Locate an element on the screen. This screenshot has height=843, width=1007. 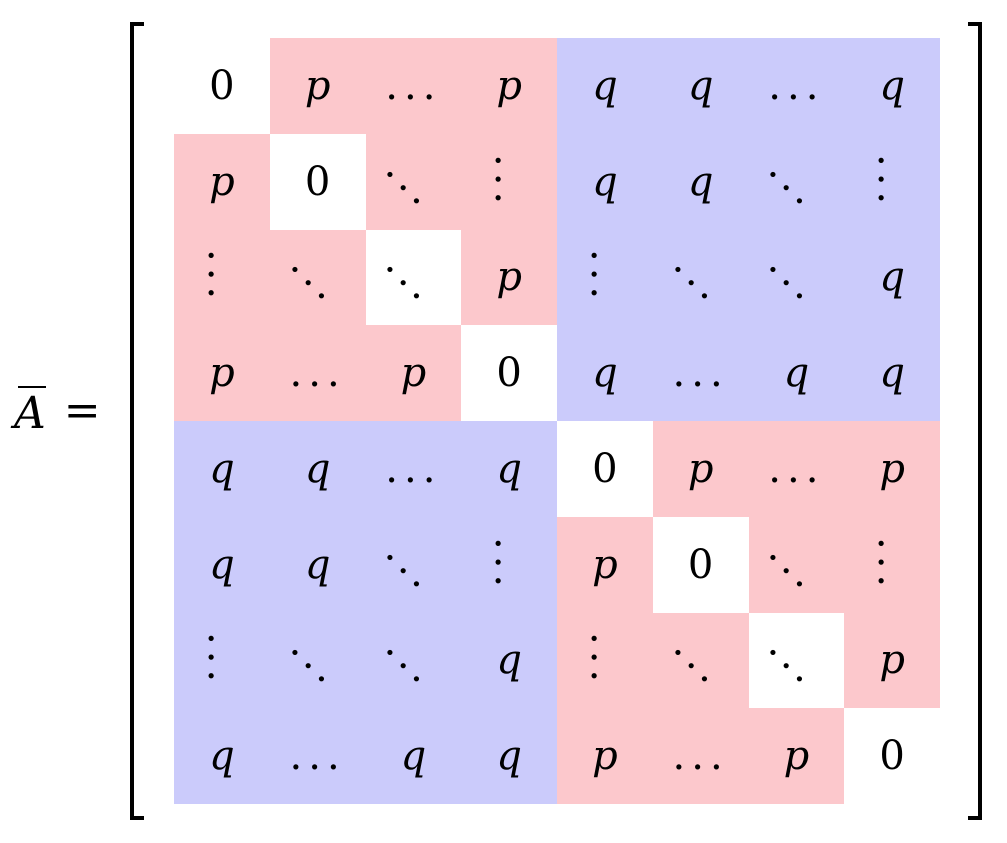
matrix-symbol: A is located at coordinates (30, 410).